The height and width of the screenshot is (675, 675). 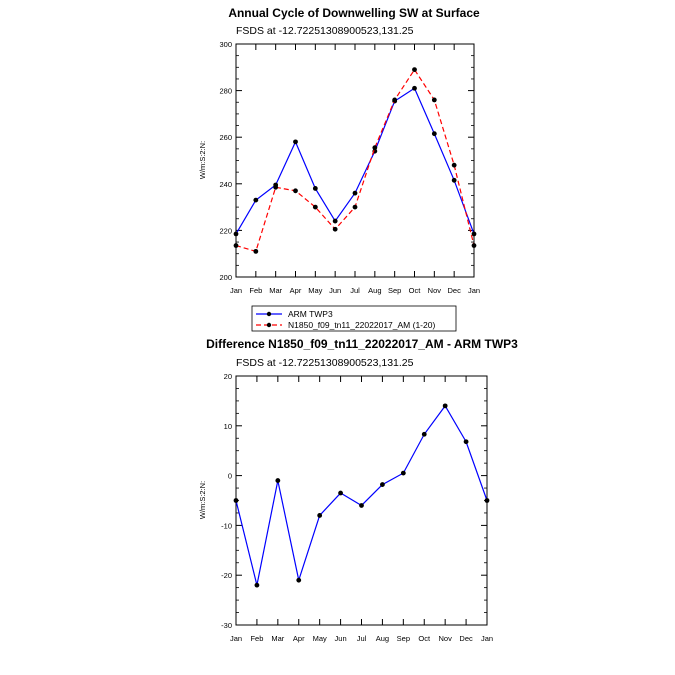 I want to click on chart-subtitle-2: FSDS at -12.72251308900523,131.25, so click(x=325, y=363).